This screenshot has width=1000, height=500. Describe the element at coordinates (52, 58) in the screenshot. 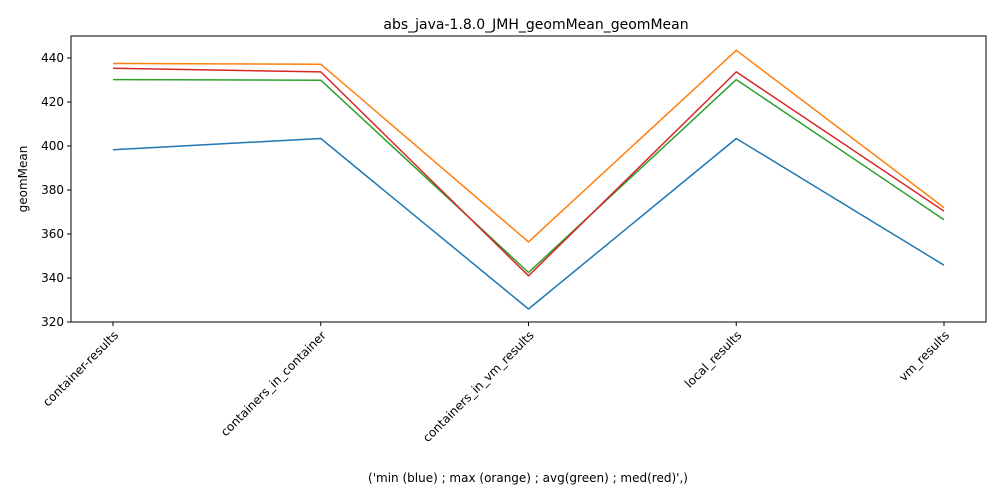

I see `y-tick-label: 440` at that location.